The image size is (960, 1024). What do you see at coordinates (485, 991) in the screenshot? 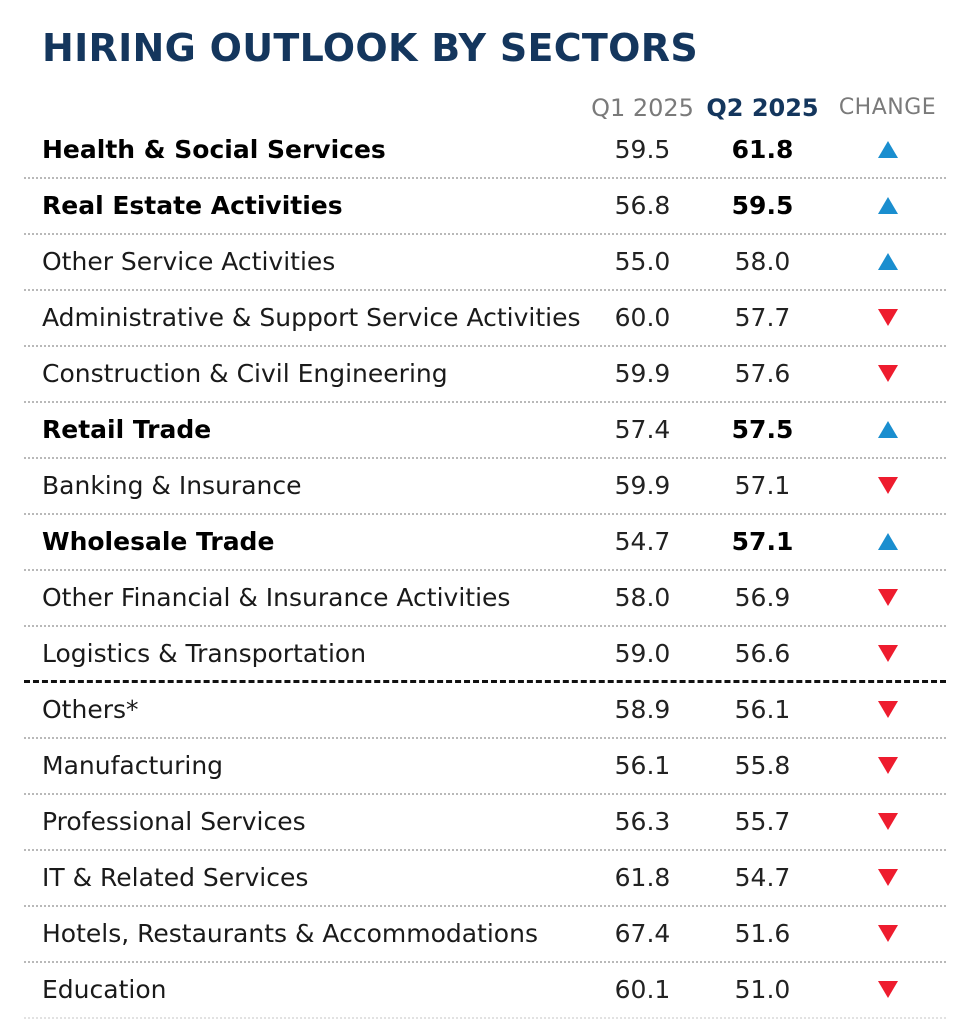
I see `table-row: Education 60.1 51.0` at bounding box center [485, 991].